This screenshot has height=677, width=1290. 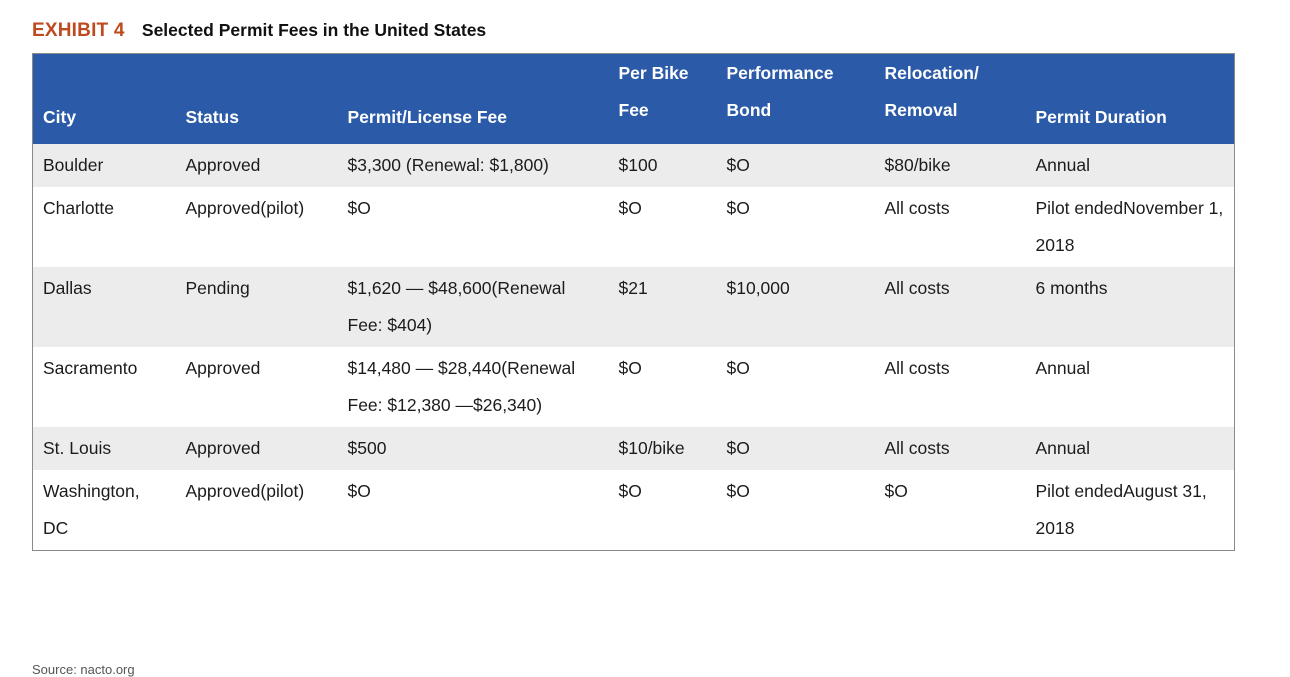 I want to click on cell-relocation: $80/bike, so click(x=917, y=165).